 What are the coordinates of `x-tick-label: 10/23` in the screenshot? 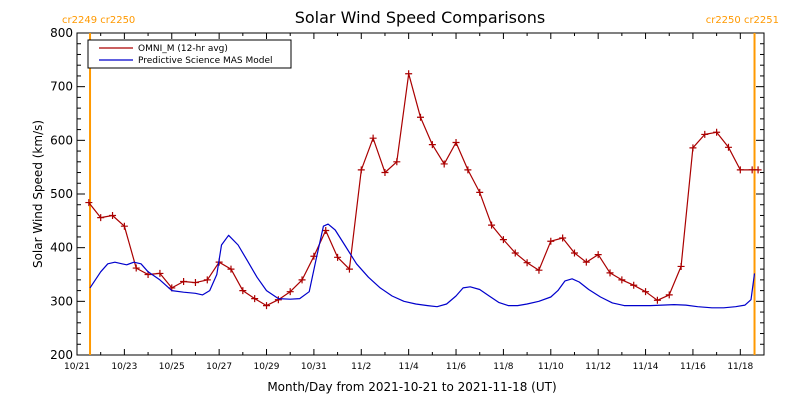 It's located at (124, 367).